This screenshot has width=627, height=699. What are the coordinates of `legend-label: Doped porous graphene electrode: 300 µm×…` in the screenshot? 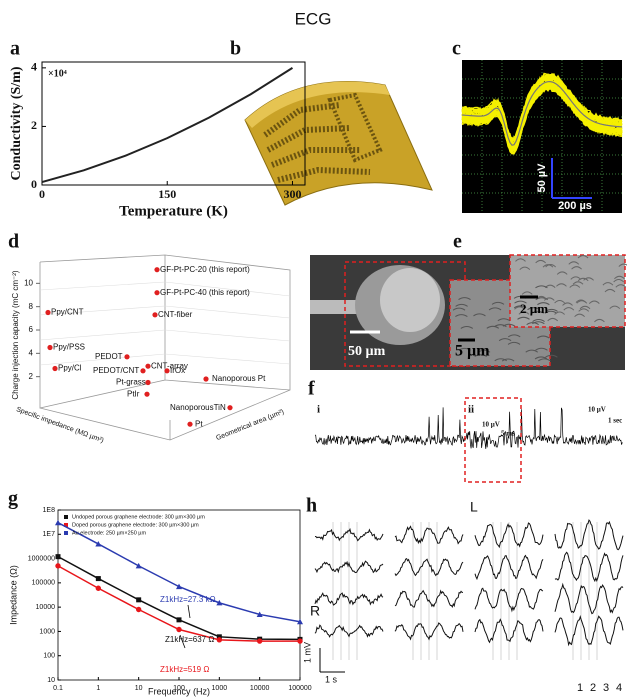 It's located at (135, 525).